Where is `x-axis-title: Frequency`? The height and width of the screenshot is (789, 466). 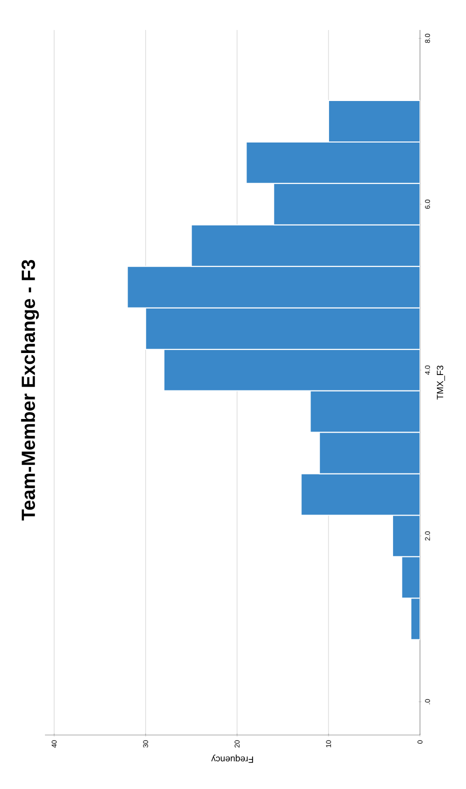 x-axis-title: Frequency is located at coordinates (232, 758).